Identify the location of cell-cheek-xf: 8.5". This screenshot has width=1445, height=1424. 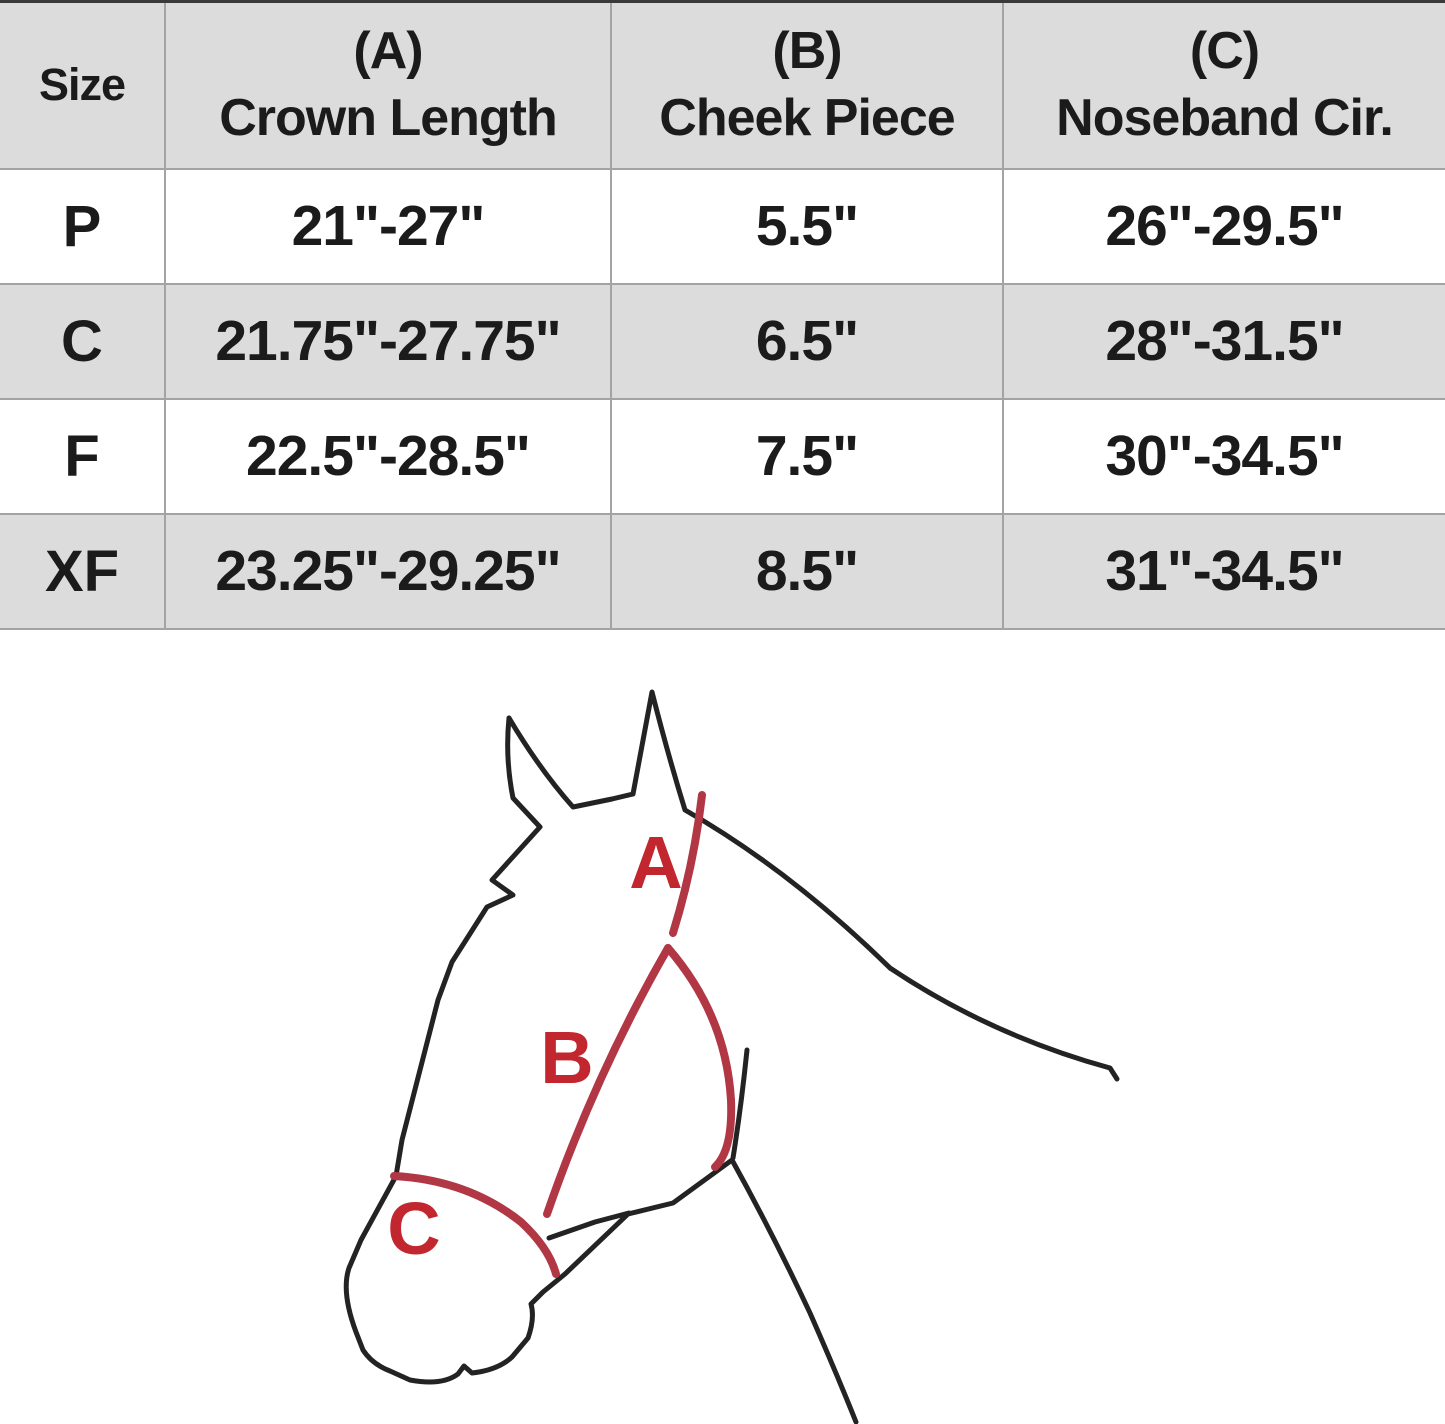
(806, 571).